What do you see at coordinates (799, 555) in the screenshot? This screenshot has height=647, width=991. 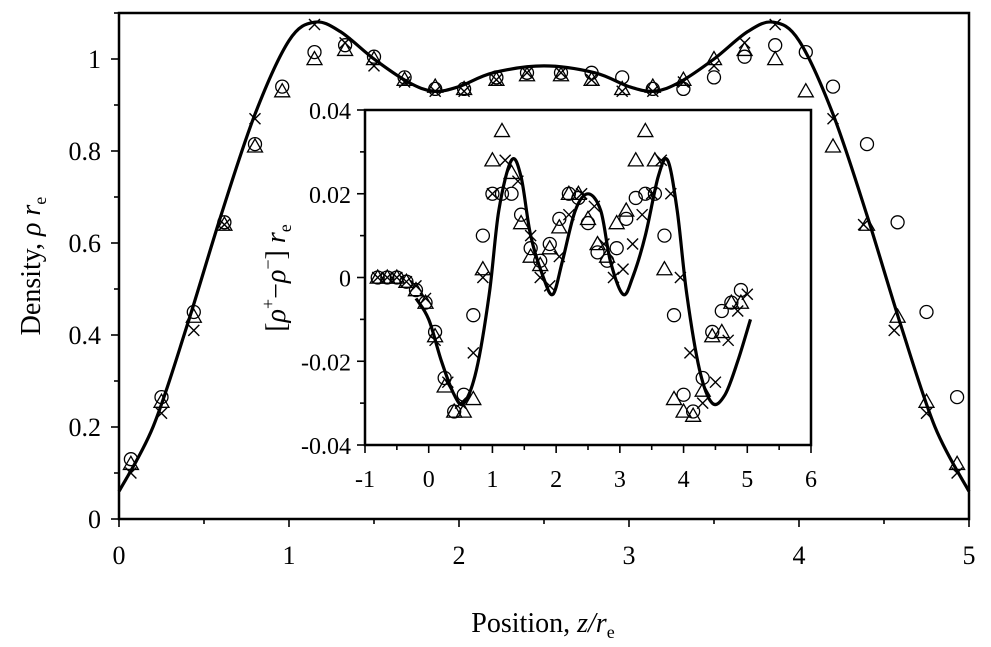 I see `main-x-tick-label: 4` at bounding box center [799, 555].